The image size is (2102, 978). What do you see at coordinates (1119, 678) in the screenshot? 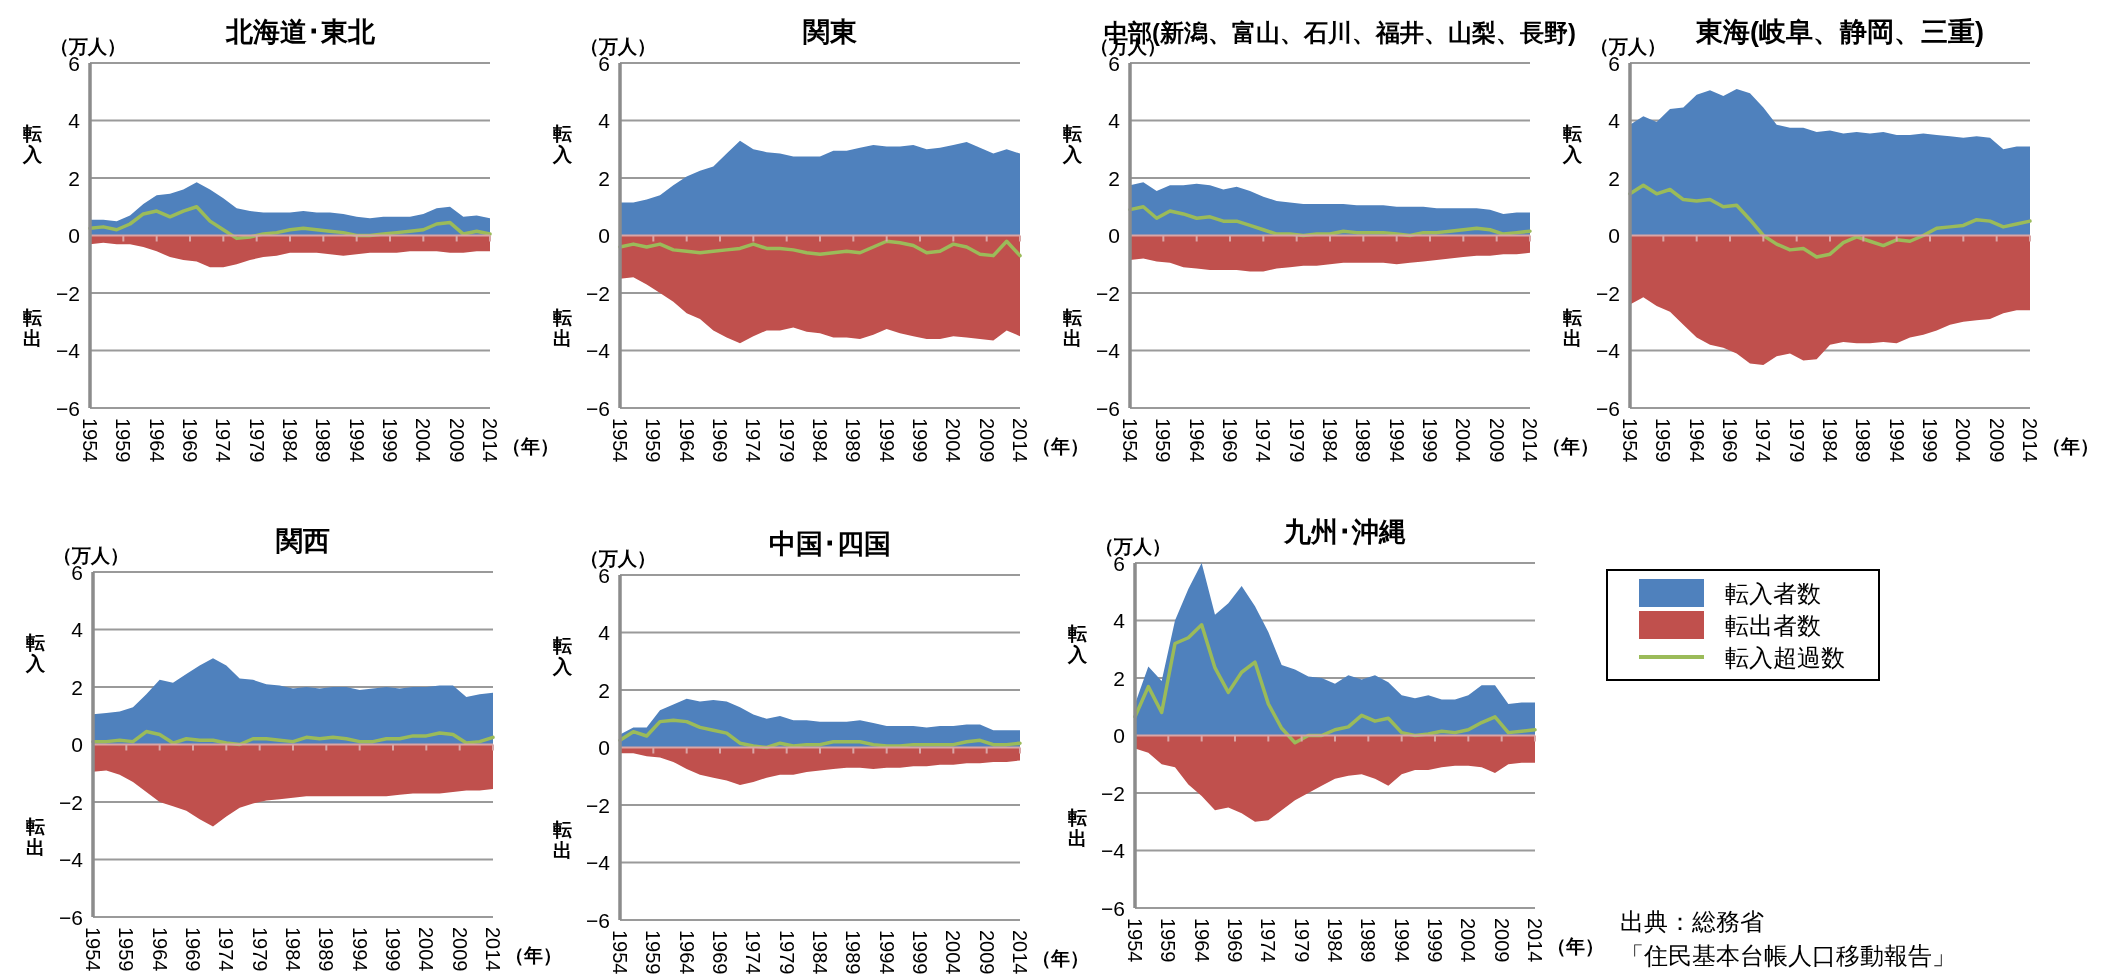
I see `y-tick-label: 2` at bounding box center [1119, 678].